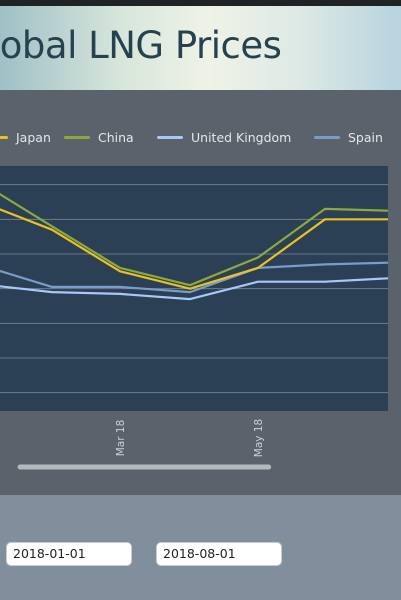 Image resolution: width=401 pixels, height=600 pixels. What do you see at coordinates (194, 289) in the screenshot?
I see `series-line-united-kingdom` at bounding box center [194, 289].